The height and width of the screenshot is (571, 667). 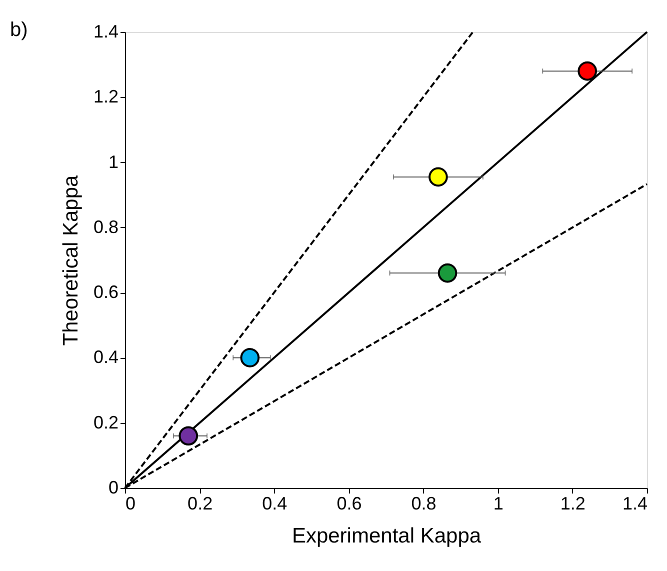 What do you see at coordinates (113, 162) in the screenshot?
I see `y-tick-label: 1` at bounding box center [113, 162].